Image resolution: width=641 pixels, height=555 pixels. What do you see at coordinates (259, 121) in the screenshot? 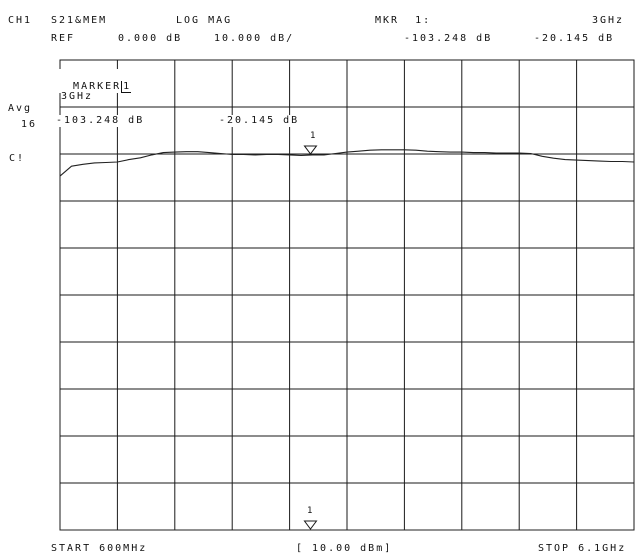
I see `marker-box-value-2: -20.145 dB` at bounding box center [259, 121].